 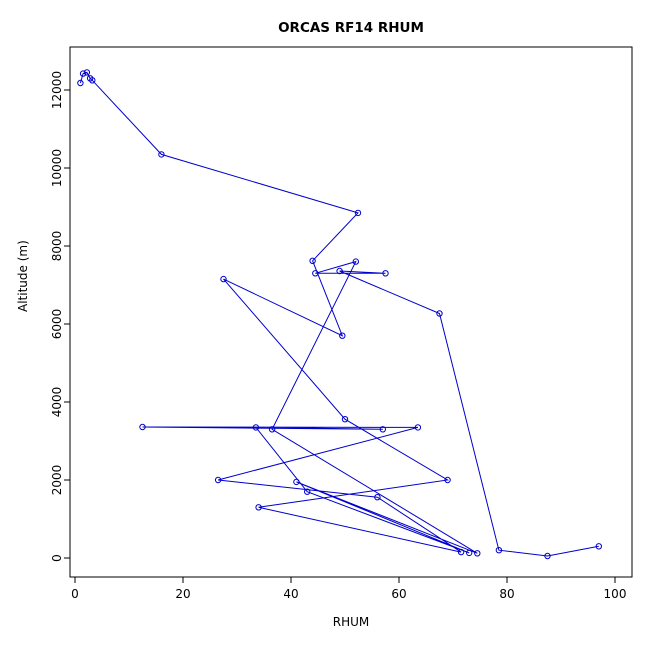 What do you see at coordinates (615, 594) in the screenshot?
I see `x-tick-label: 100` at bounding box center [615, 594].